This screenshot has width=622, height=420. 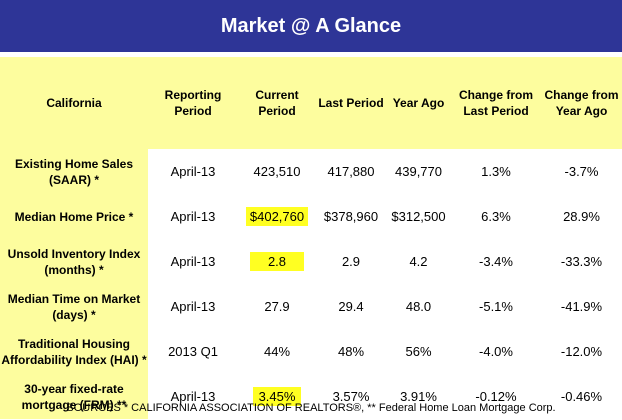 What do you see at coordinates (418, 351) in the screenshot?
I see `cell-year-ago: 56%` at bounding box center [418, 351].